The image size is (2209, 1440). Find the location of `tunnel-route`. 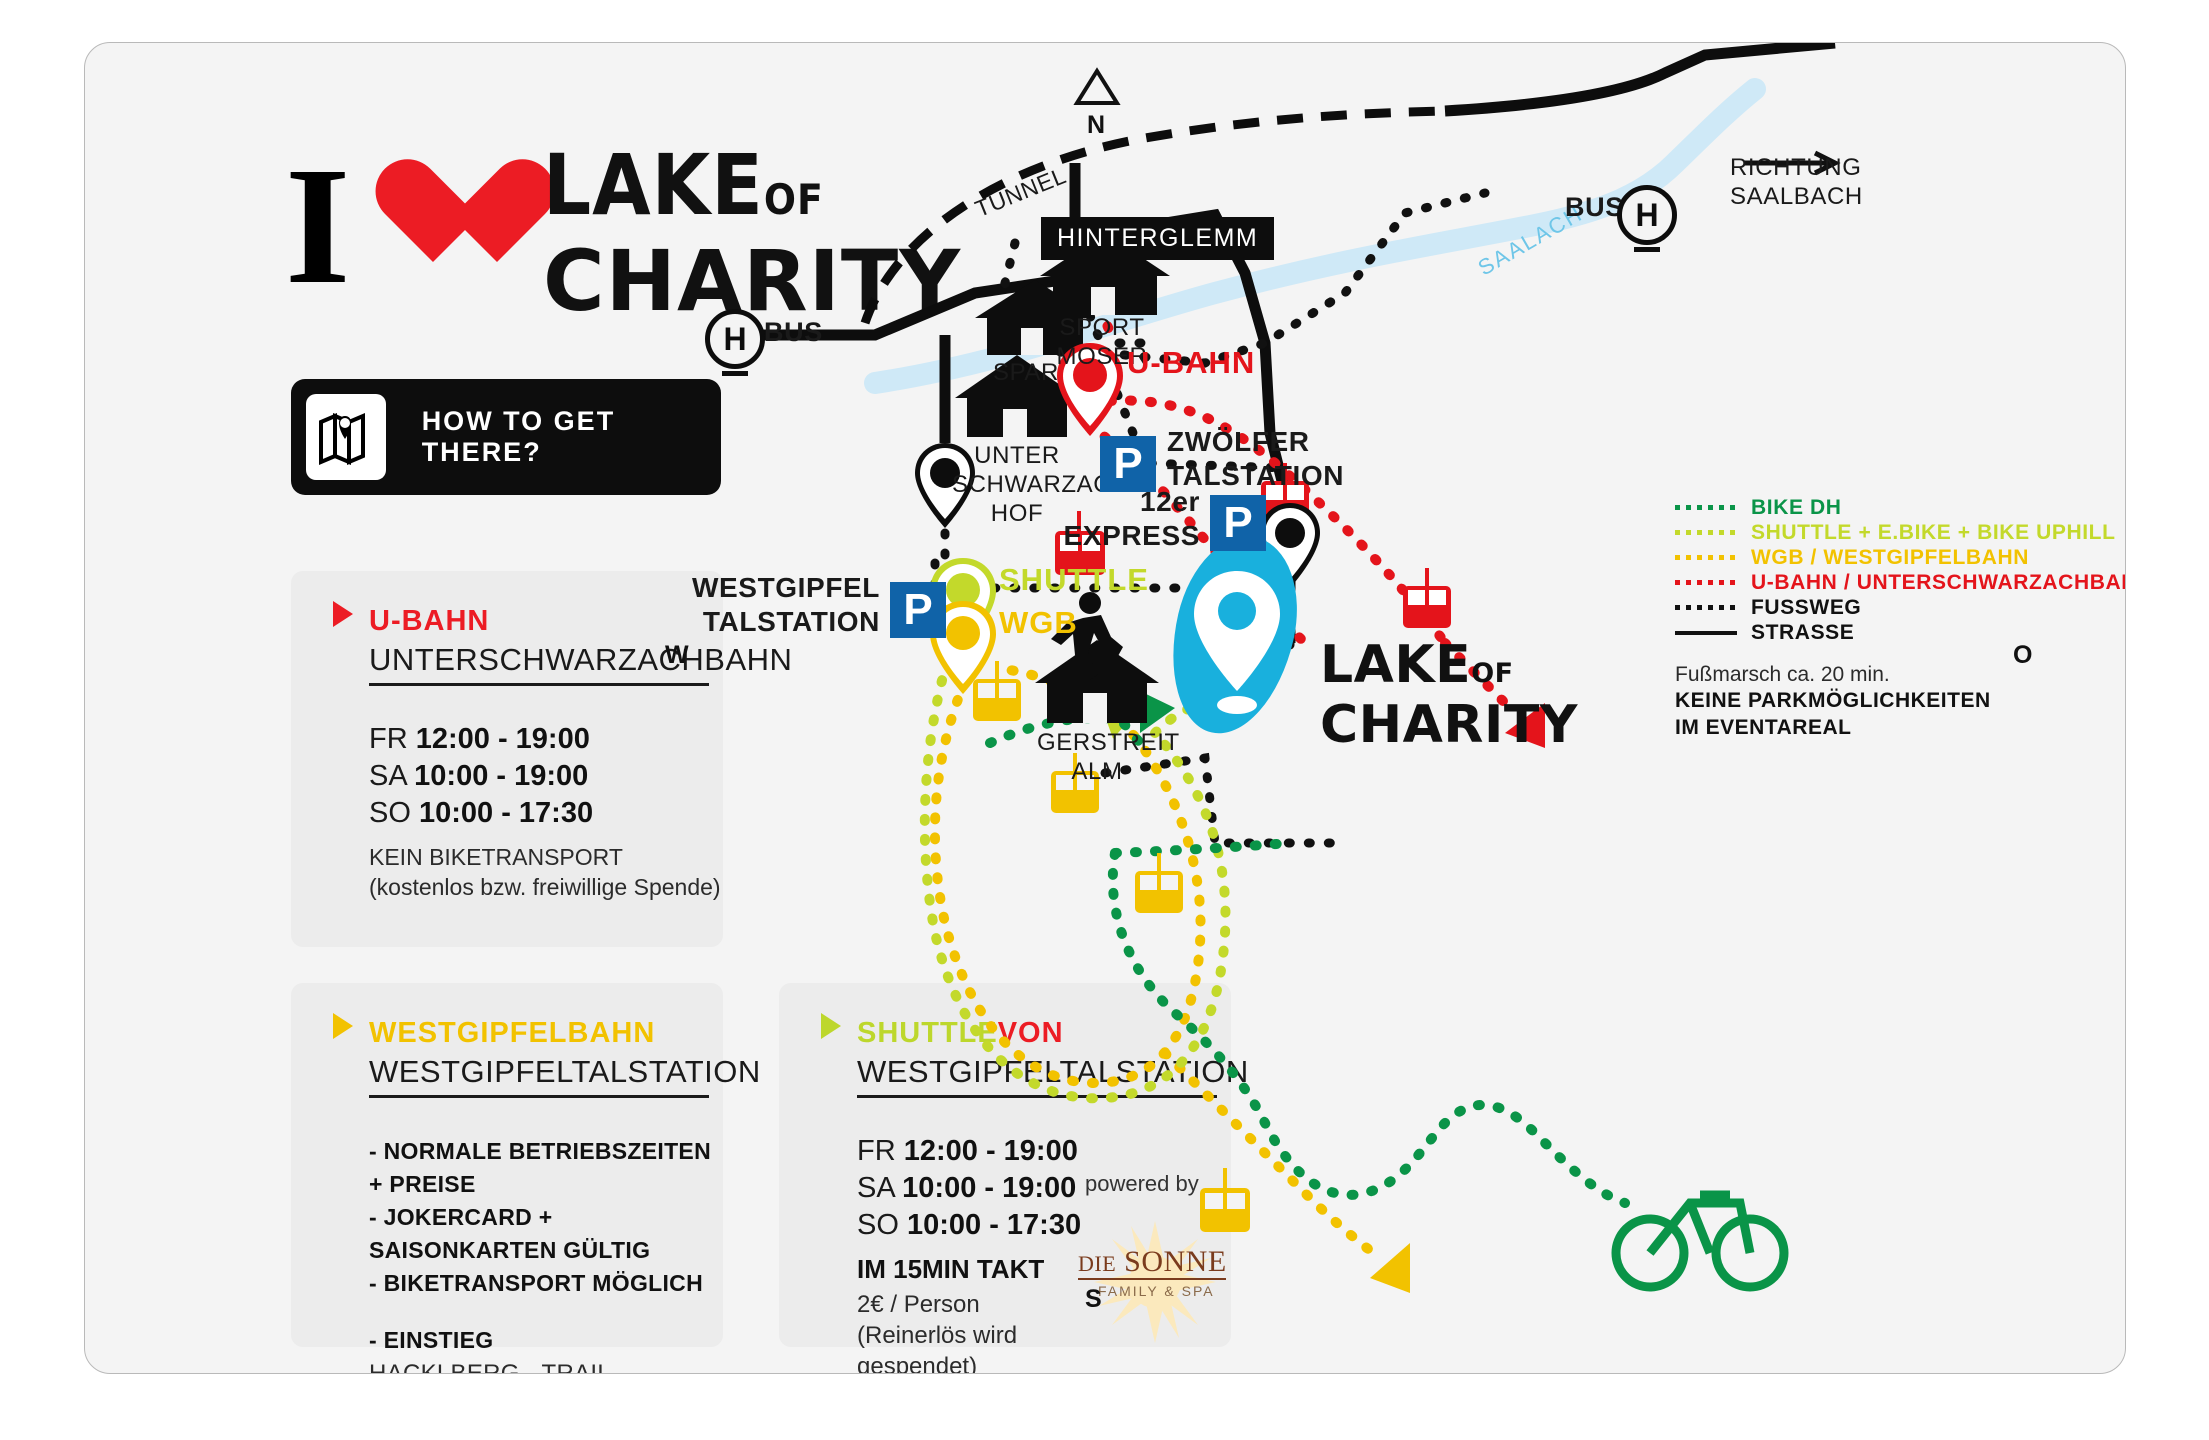

tunnel-route is located at coordinates (1153, 215).